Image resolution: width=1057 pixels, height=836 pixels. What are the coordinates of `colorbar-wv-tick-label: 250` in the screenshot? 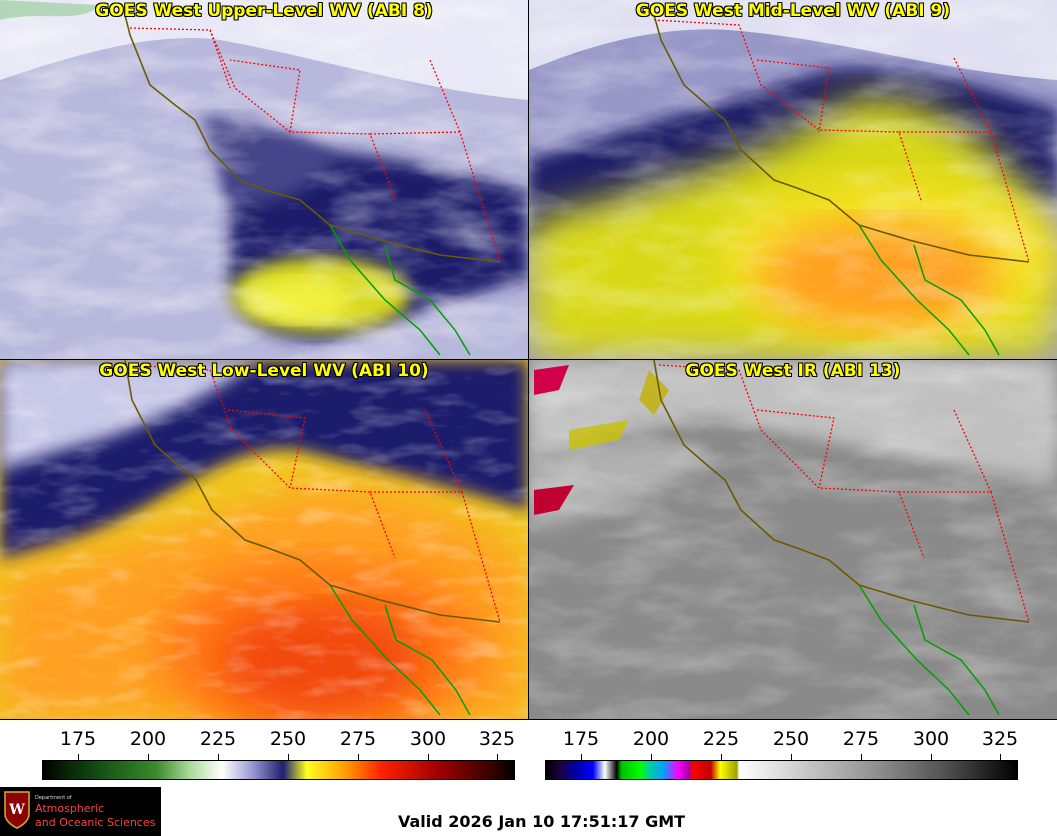 It's located at (288, 739).